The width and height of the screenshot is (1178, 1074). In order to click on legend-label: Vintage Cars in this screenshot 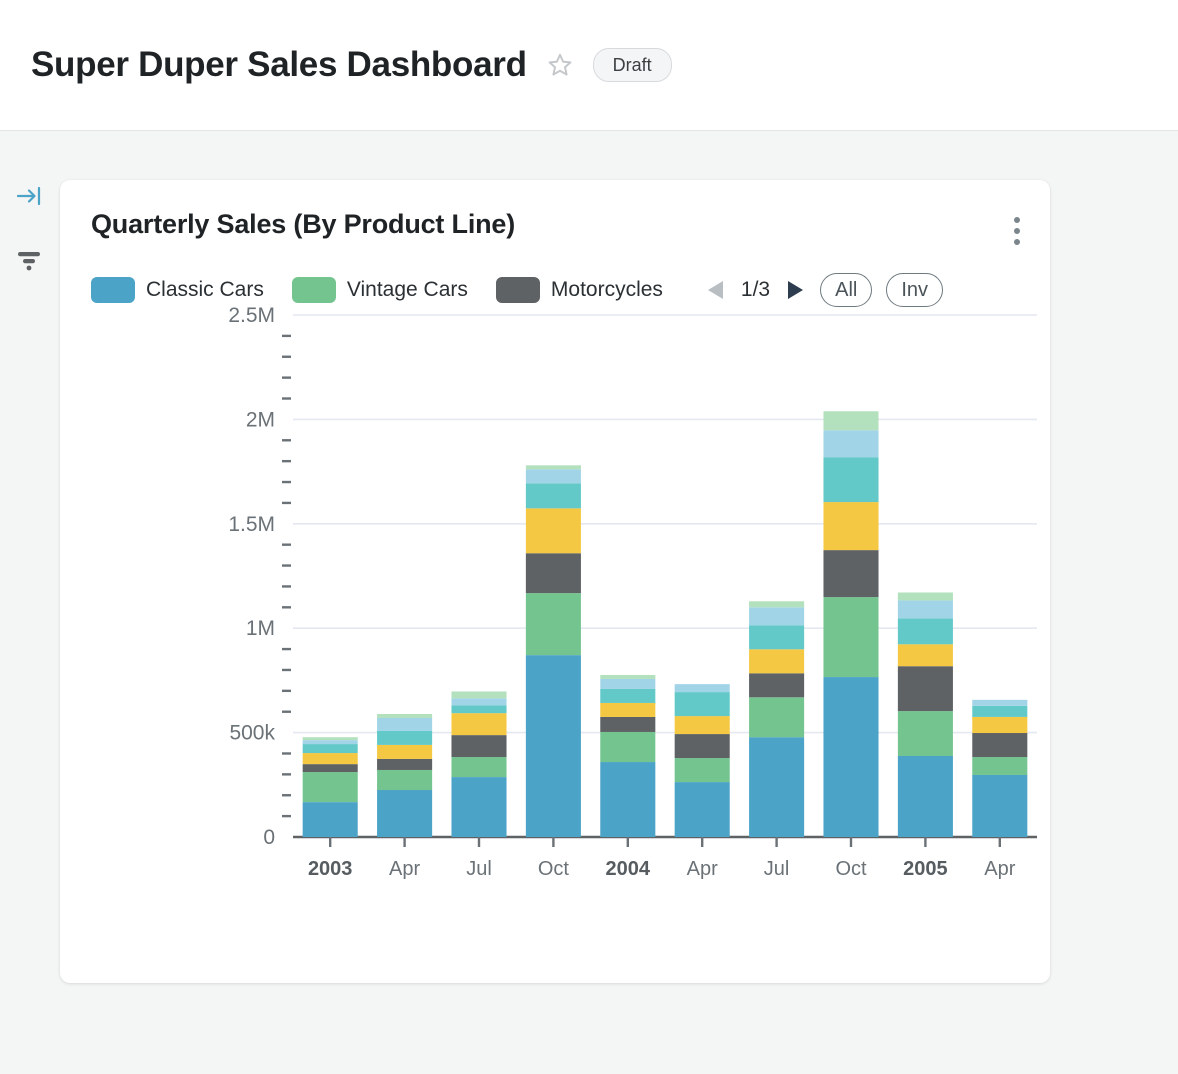, I will do `click(407, 289)`.